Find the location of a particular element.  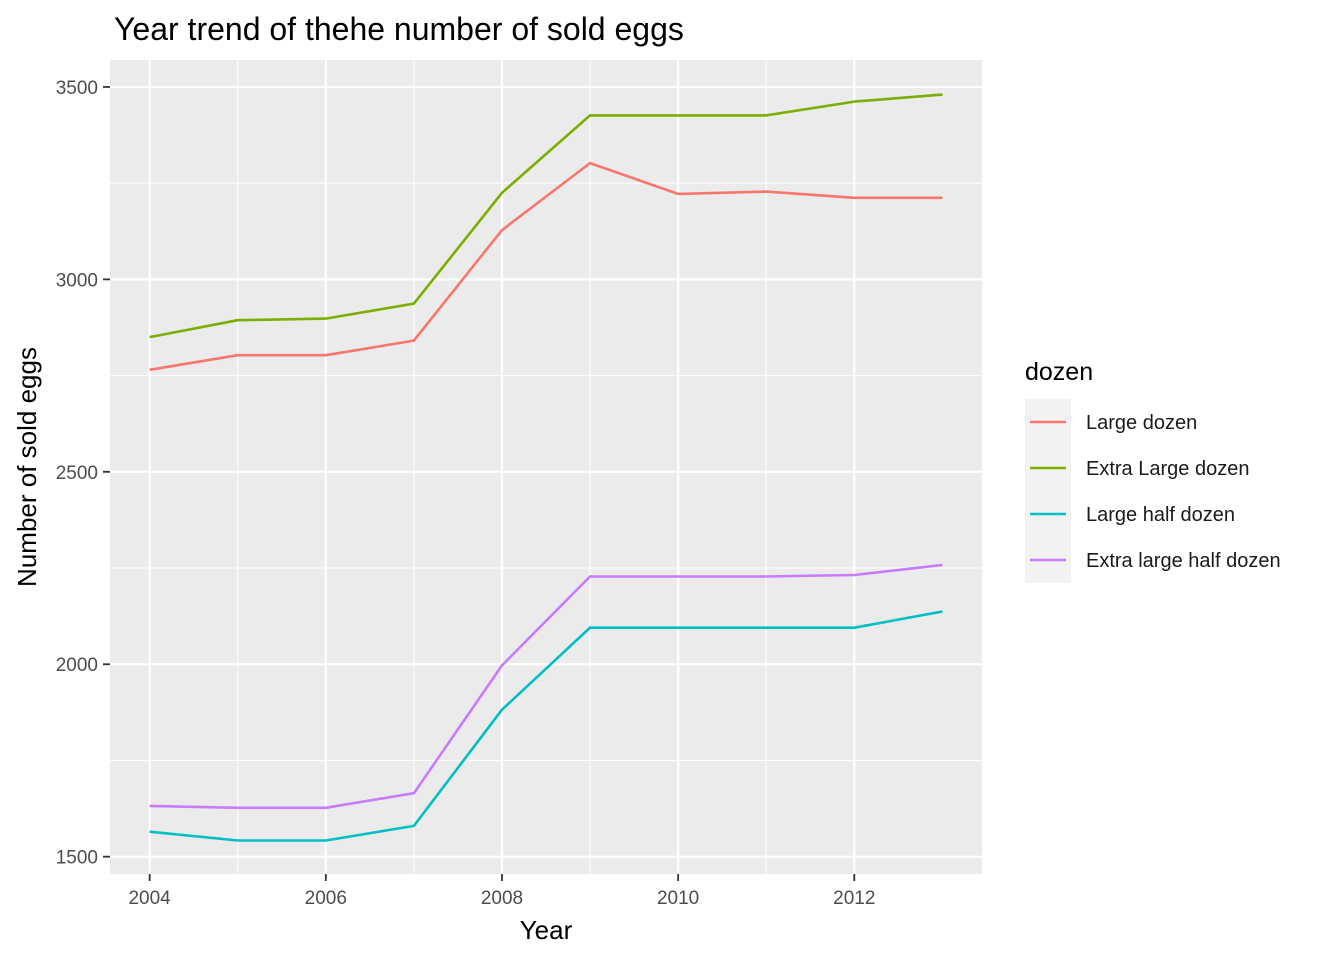

legend-item-extra-large-dozen: Extra Large dozen is located at coordinates (1137, 468).